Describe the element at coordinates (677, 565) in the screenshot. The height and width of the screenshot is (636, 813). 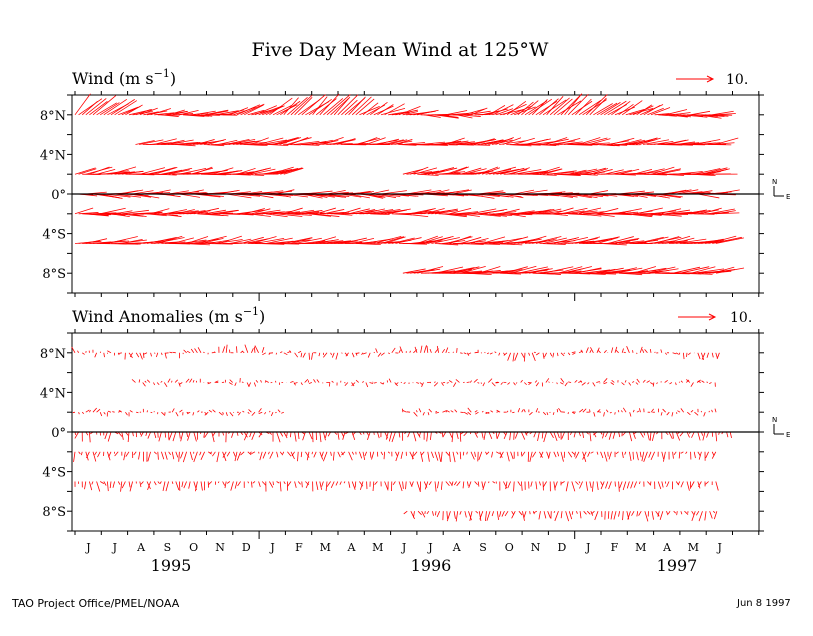
I see `year-label: 1997` at that location.